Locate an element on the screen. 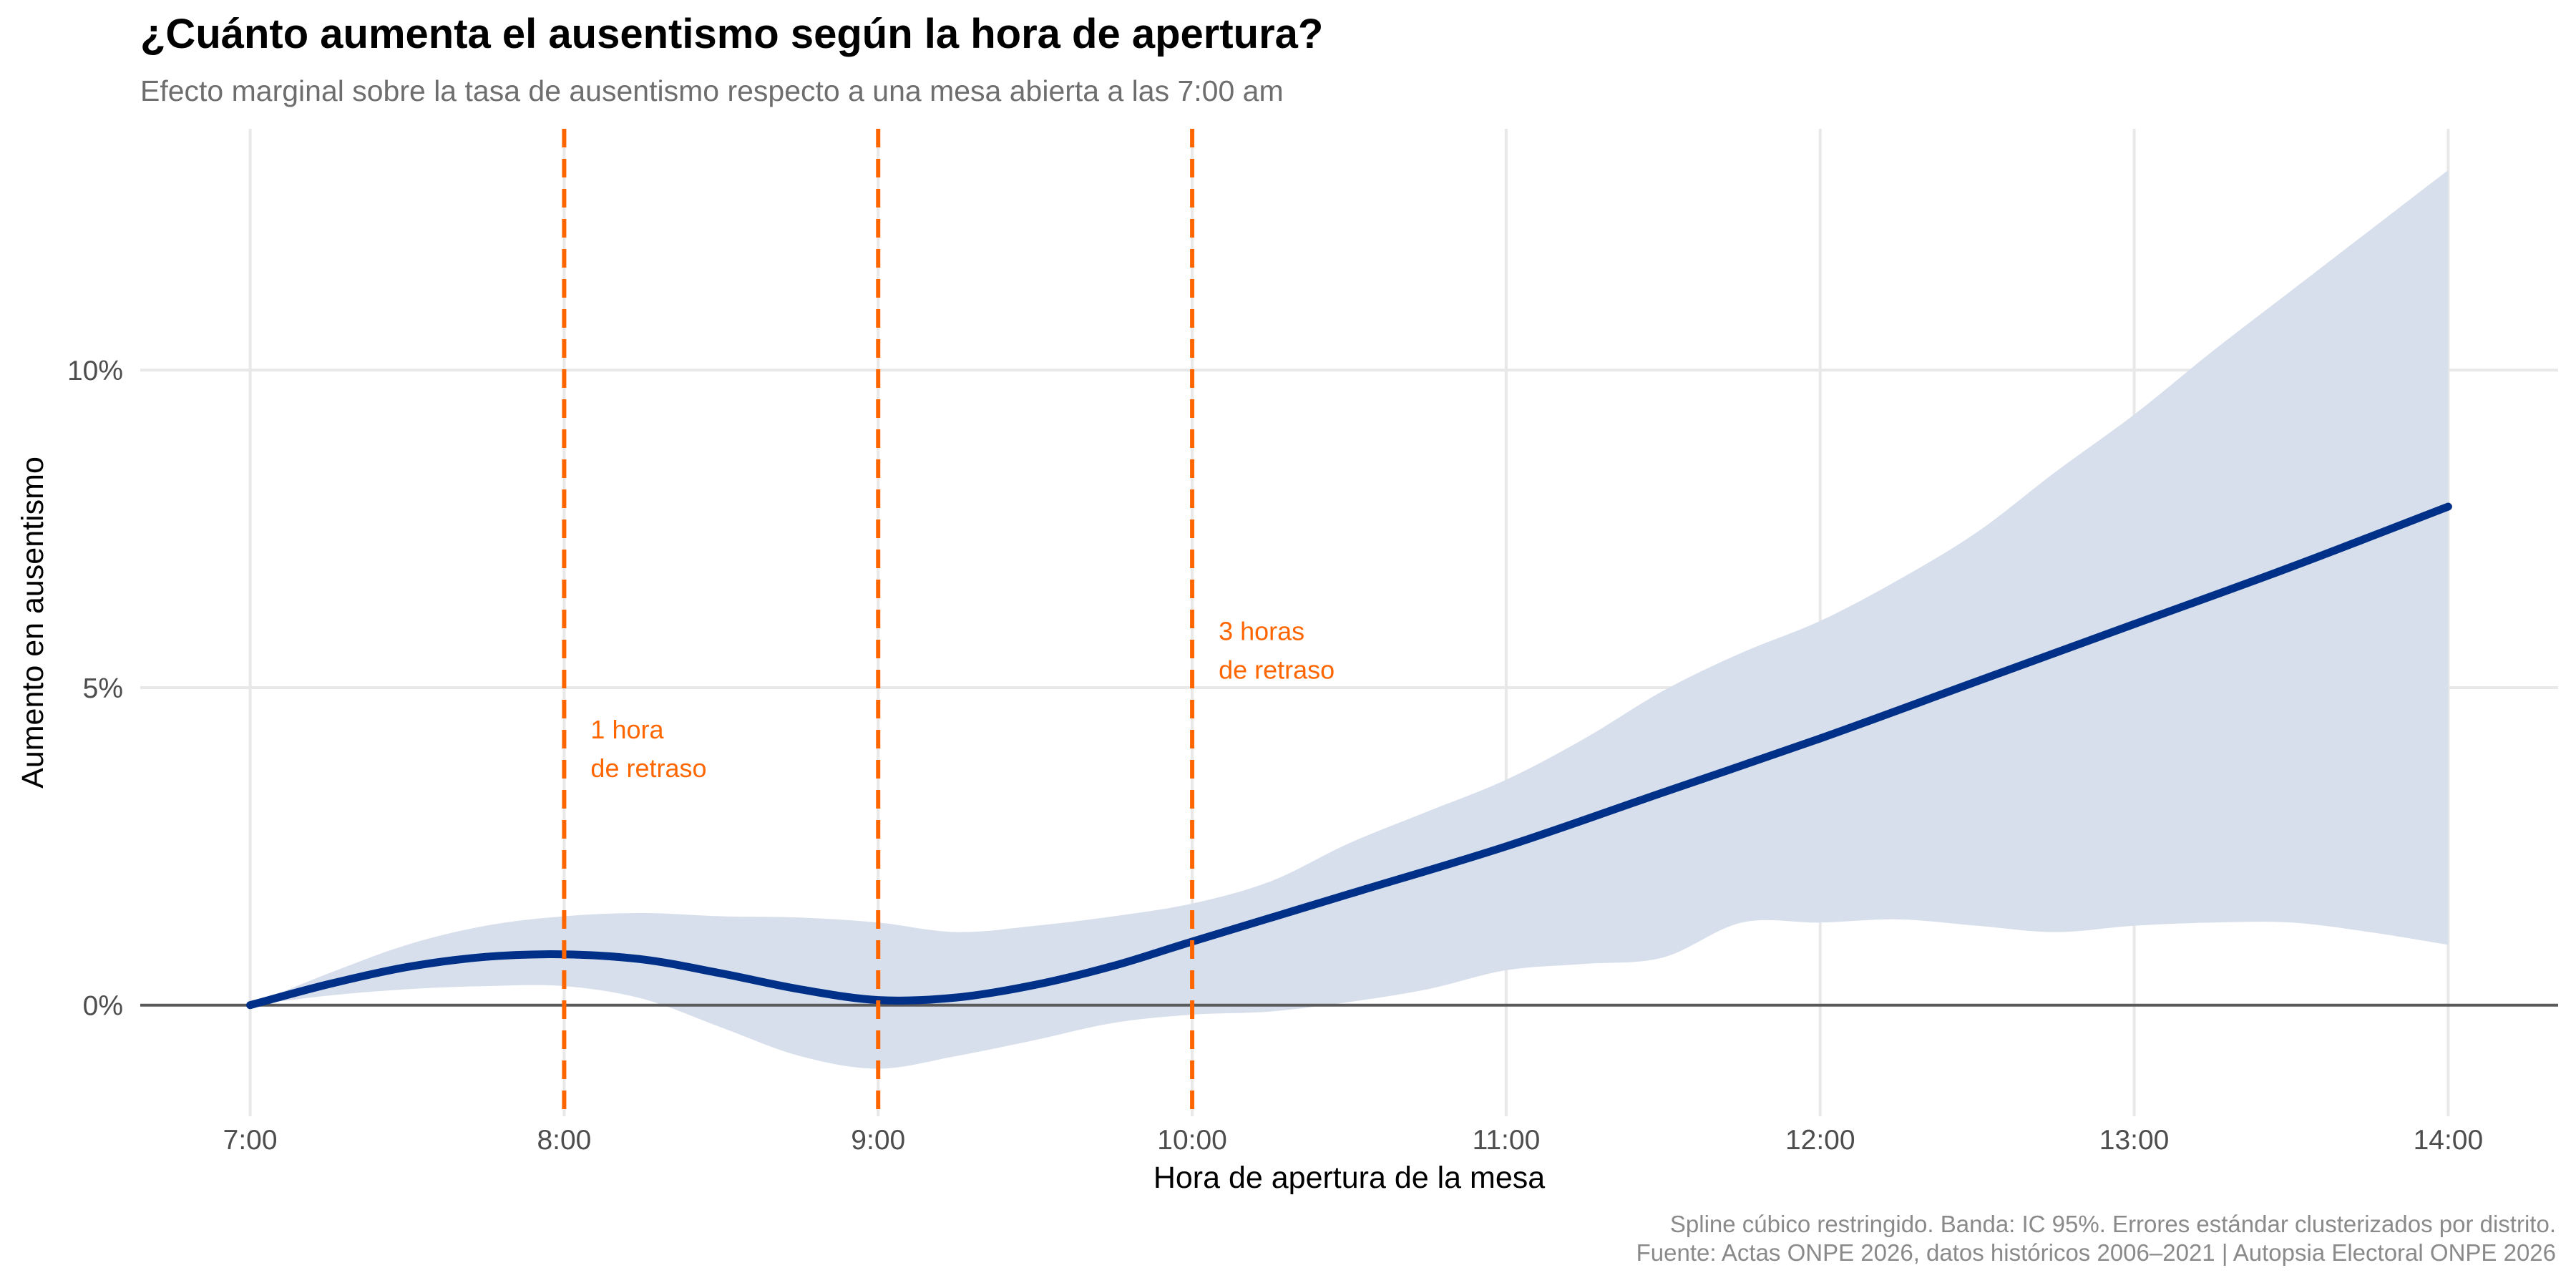 This screenshot has height=1288, width=2576. x-tick-label: 12:00 is located at coordinates (1820, 1140).